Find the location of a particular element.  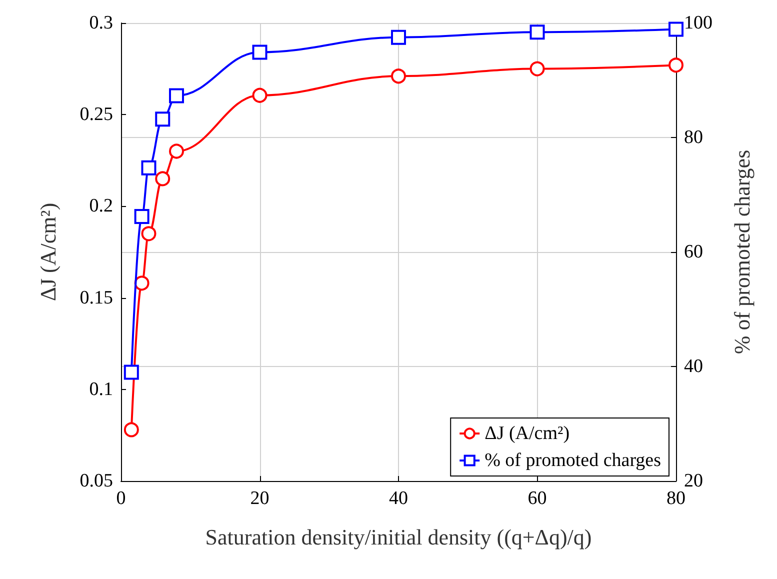

y2-tick-label: 40 is located at coordinates (693, 366).